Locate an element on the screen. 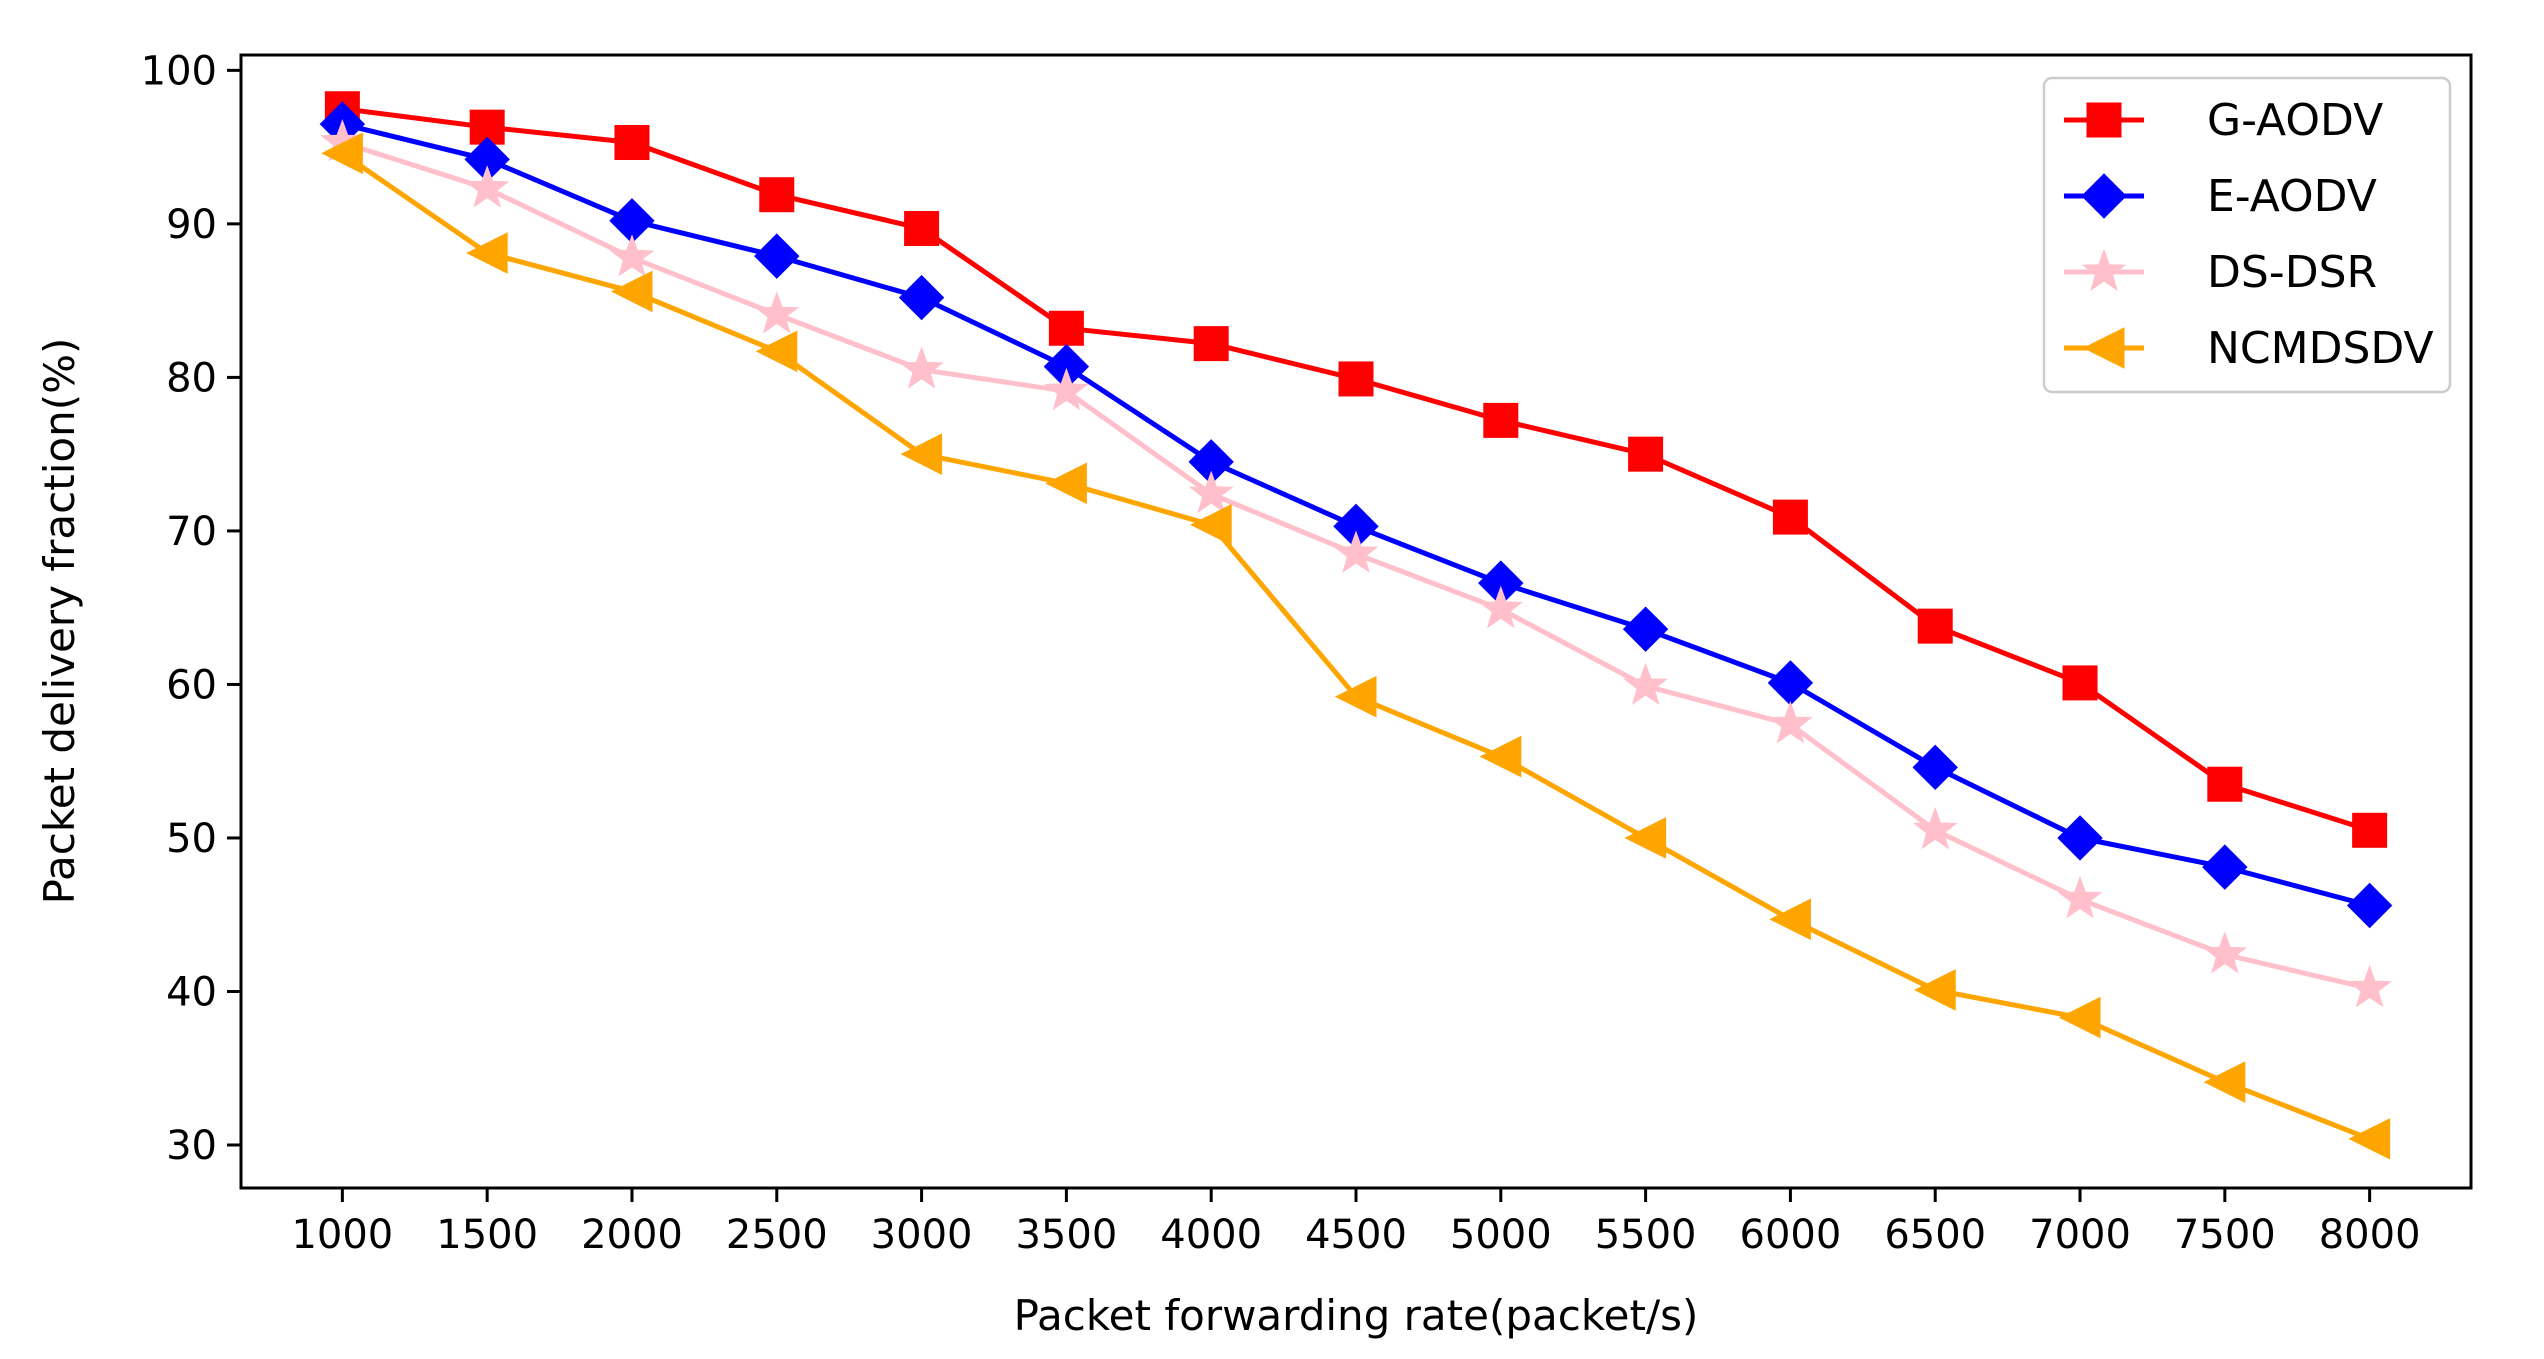 The width and height of the screenshot is (2544, 1359). legend-entry: G-AODV is located at coordinates (2223, 120).